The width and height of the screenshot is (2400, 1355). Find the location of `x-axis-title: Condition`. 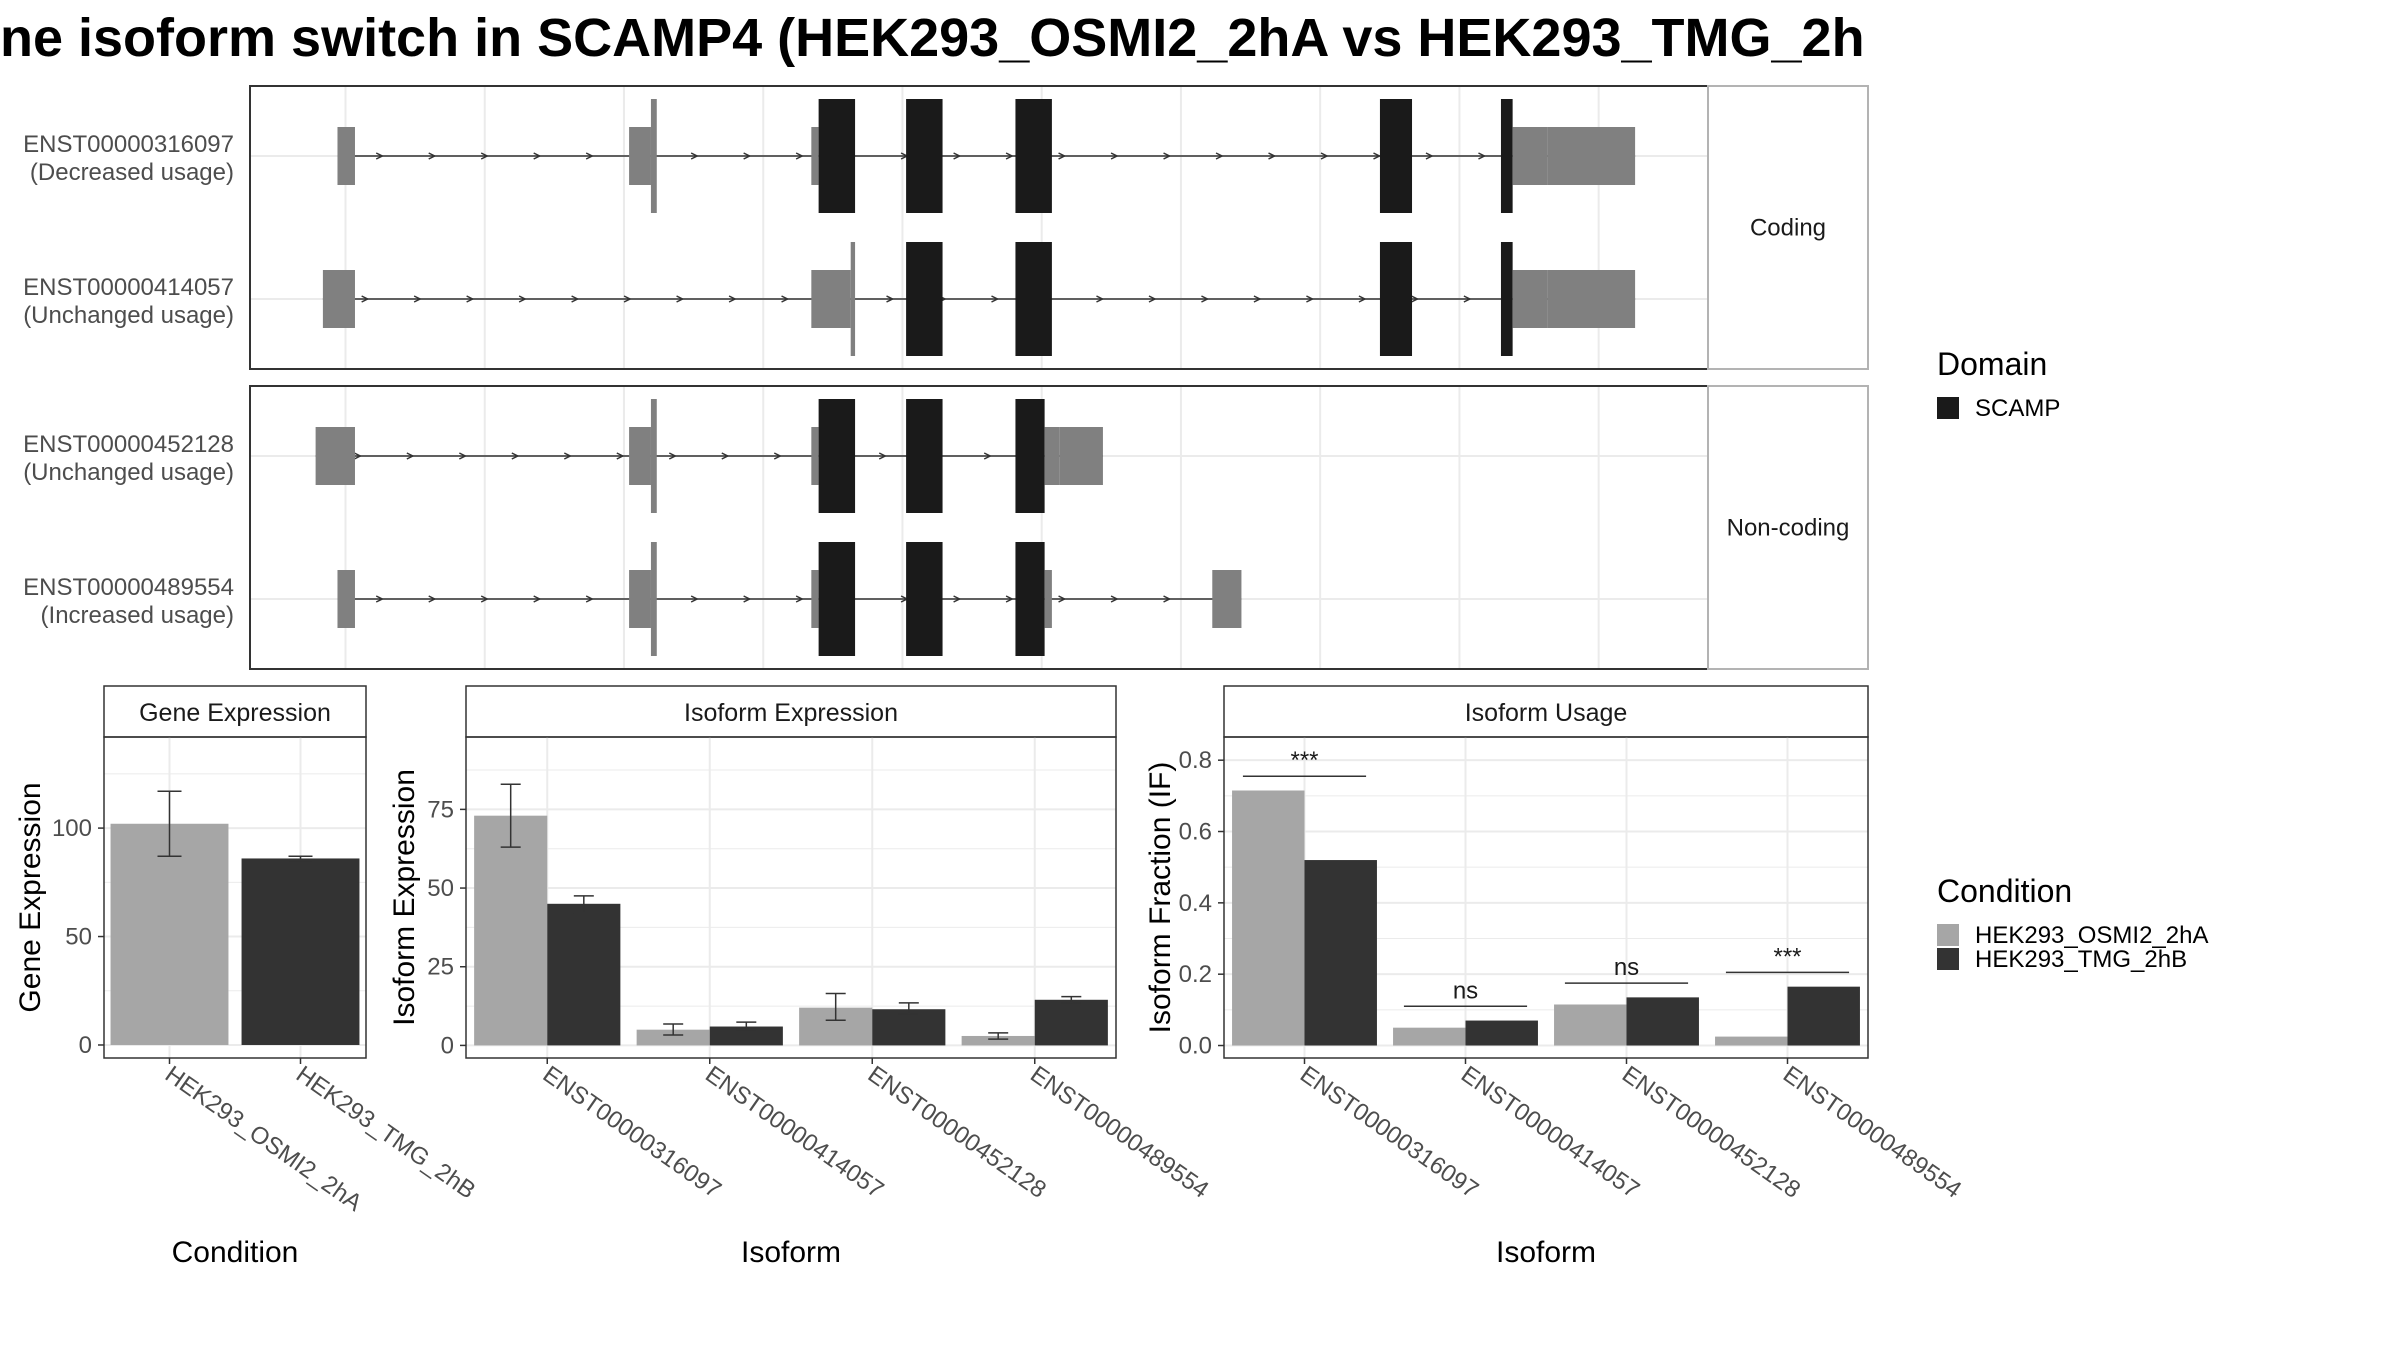

x-axis-title: Condition is located at coordinates (235, 1252).